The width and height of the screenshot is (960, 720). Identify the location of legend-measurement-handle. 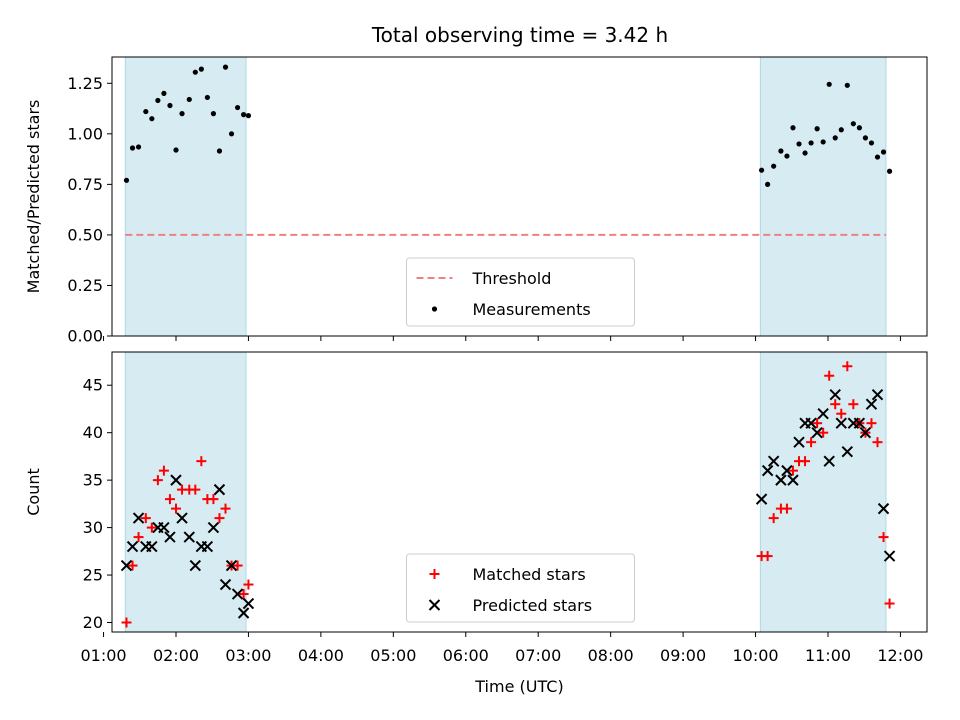
(434, 309).